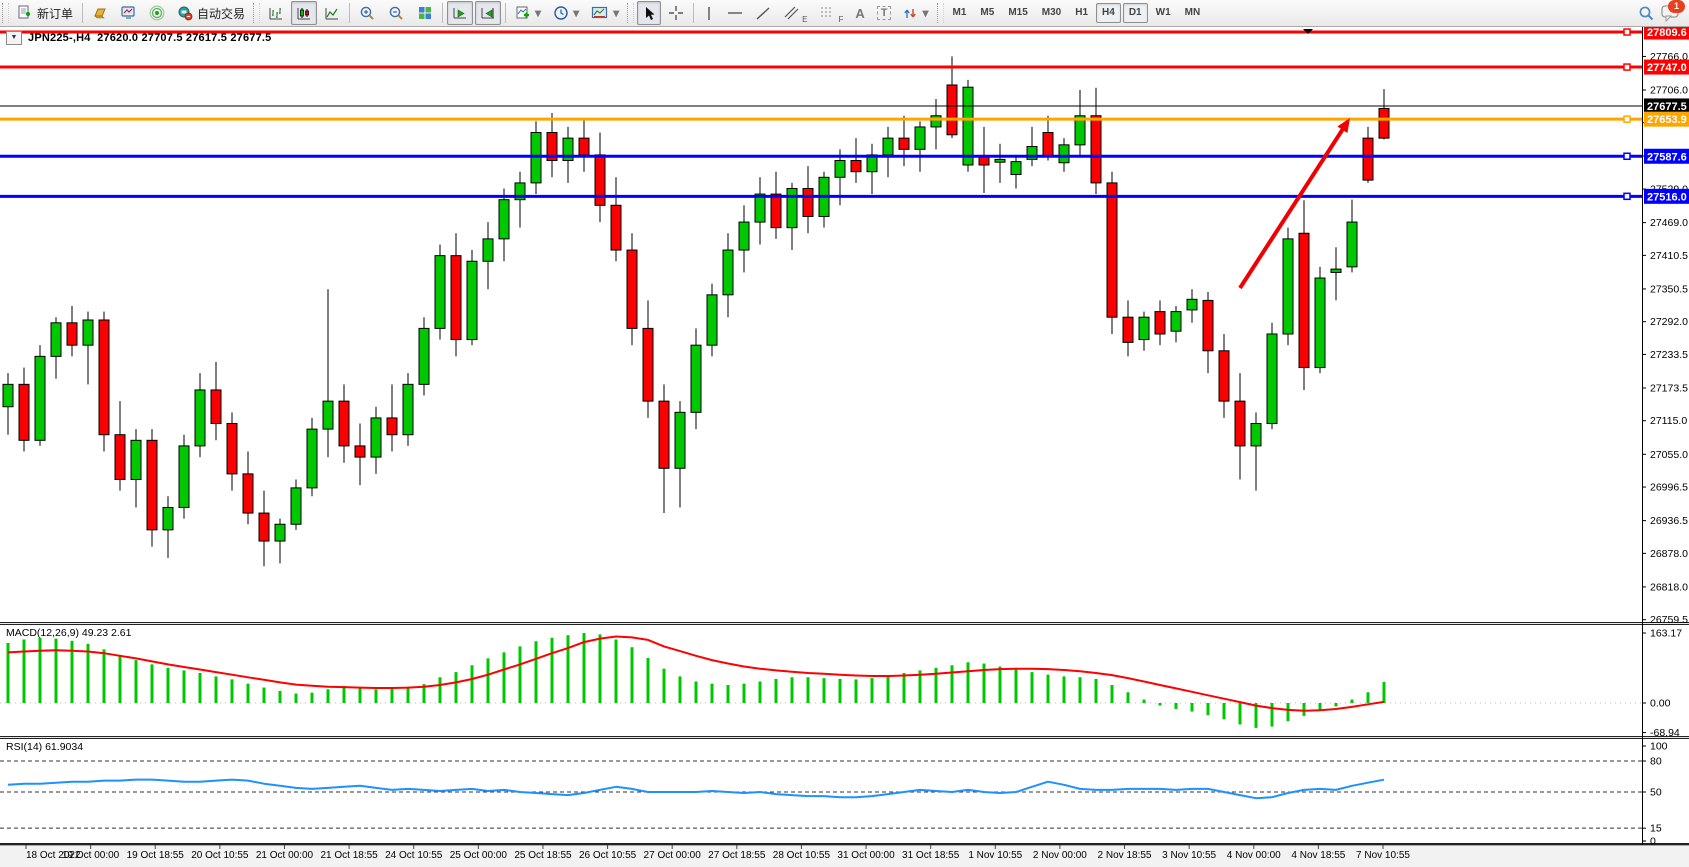 This screenshot has height=867, width=1689. Describe the element at coordinates (1656, 793) in the screenshot. I see `svg-text: 50` at that location.